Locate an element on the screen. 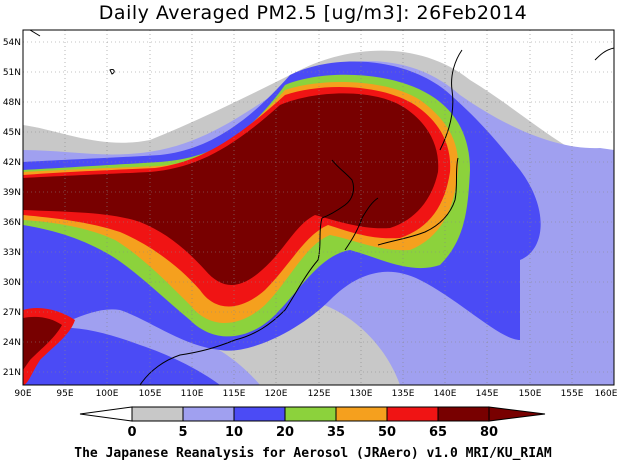 The height and width of the screenshot is (466, 626). lat-label: 33N is located at coordinates (12, 253).